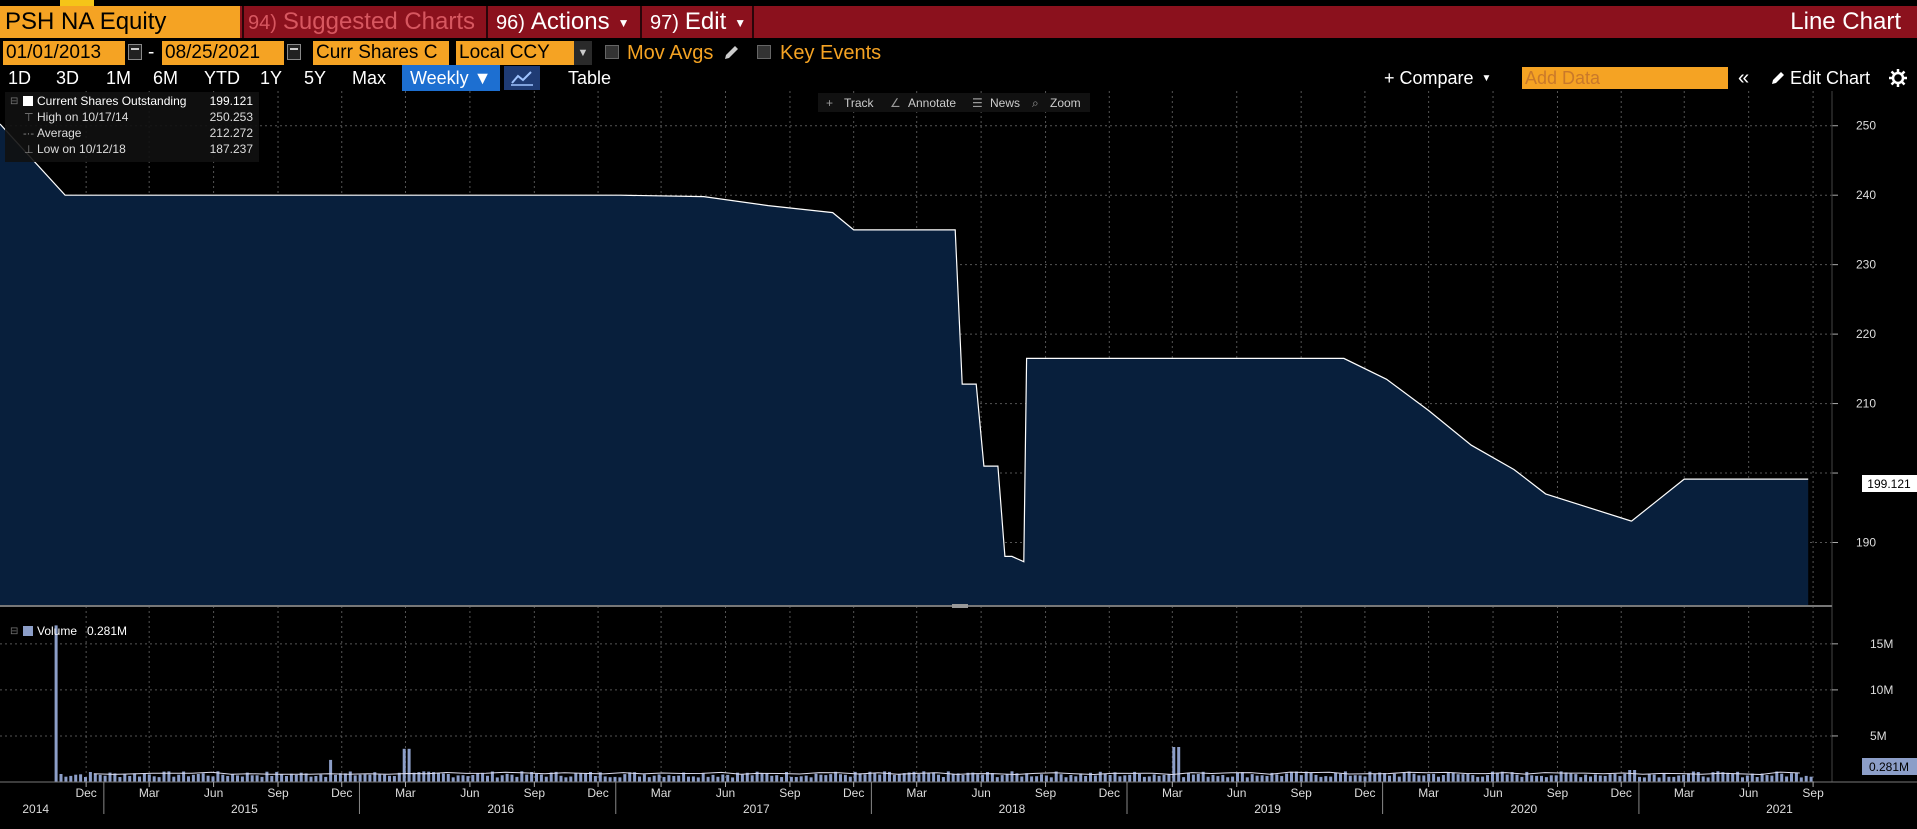  Describe the element at coordinates (232, 101) in the screenshot. I see `legend-series-value: 199.121` at that location.